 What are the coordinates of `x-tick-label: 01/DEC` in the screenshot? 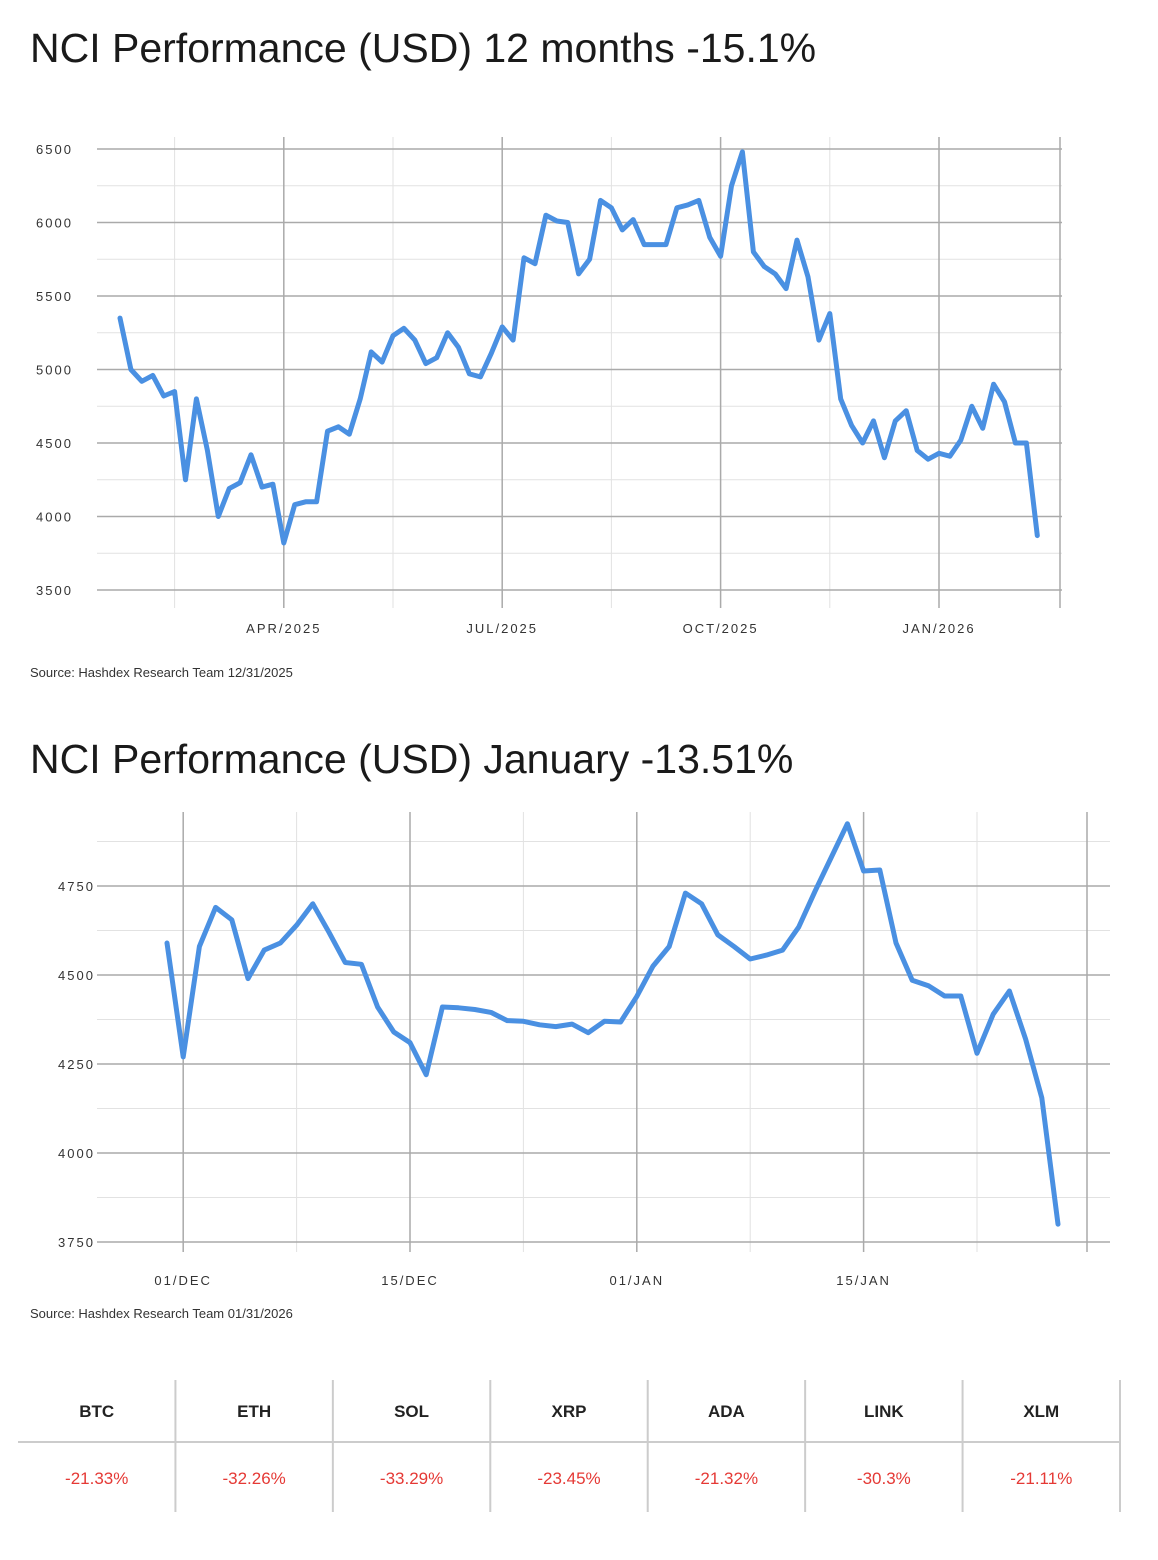 It's located at (183, 1280).